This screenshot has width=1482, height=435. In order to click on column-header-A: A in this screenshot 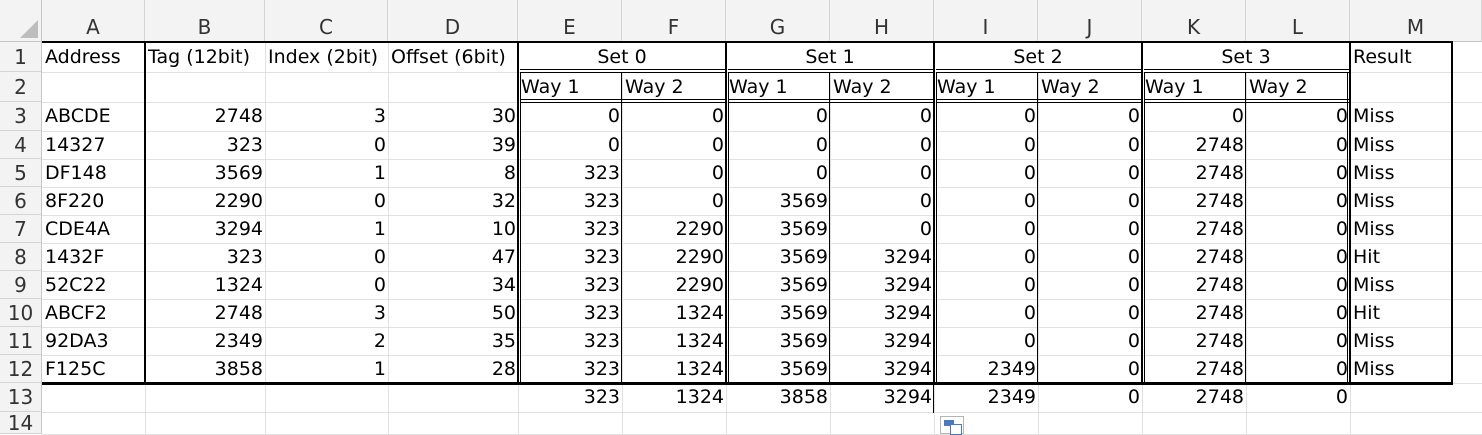, I will do `click(93, 21)`.